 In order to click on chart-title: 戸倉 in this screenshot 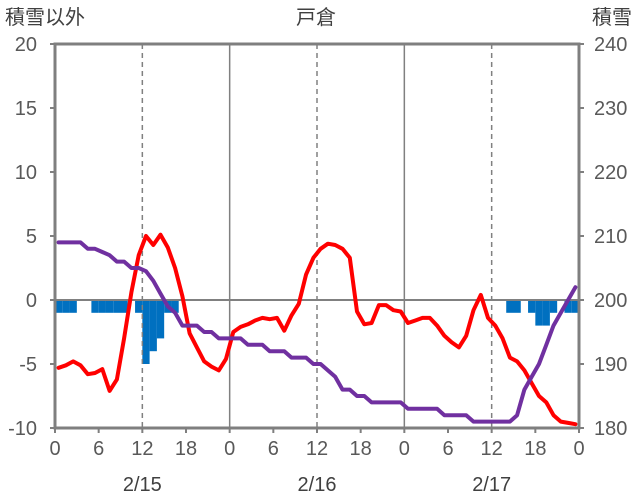, I will do `click(316, 17)`.